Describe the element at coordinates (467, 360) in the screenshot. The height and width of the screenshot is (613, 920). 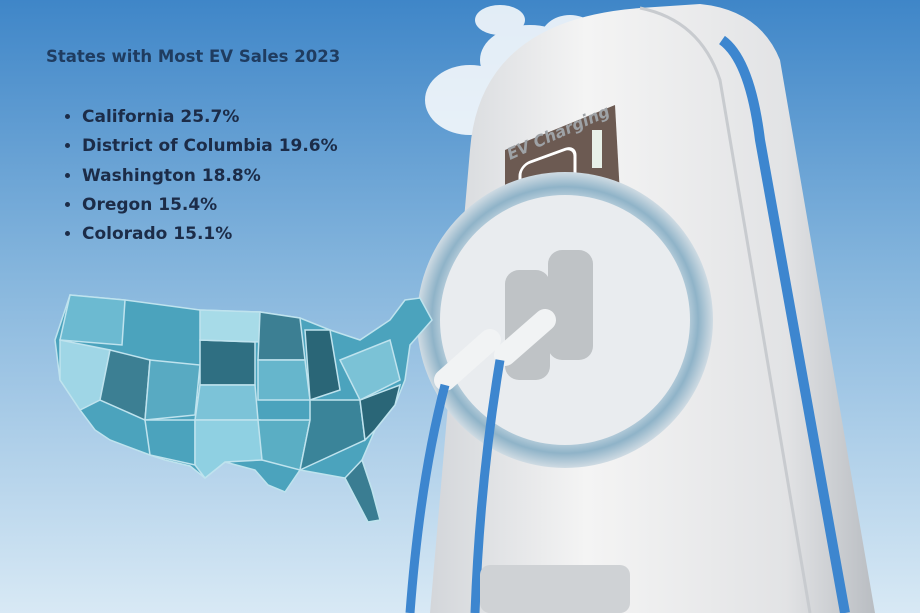
I see `plug-left` at that location.